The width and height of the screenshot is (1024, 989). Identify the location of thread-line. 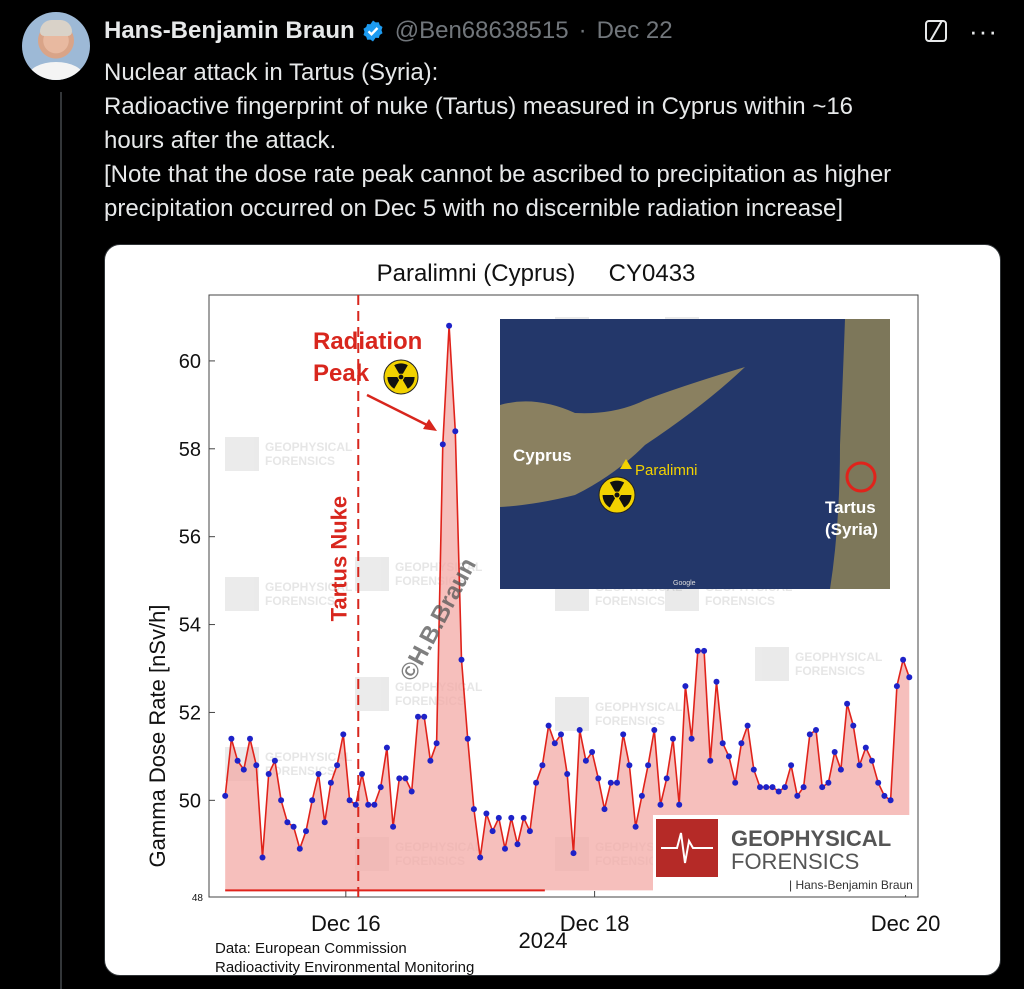
(61, 540).